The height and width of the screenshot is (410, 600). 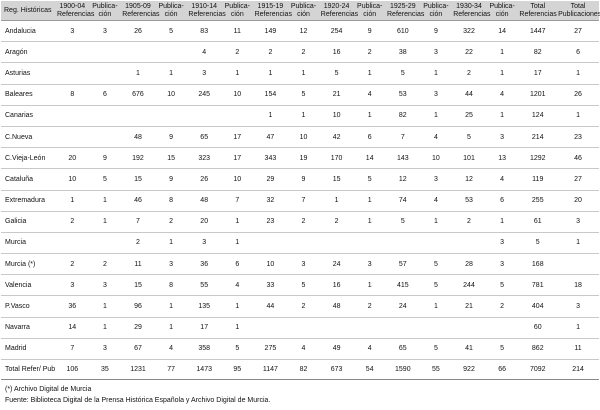 What do you see at coordinates (578, 137) in the screenshot?
I see `table-cell: 23` at bounding box center [578, 137].